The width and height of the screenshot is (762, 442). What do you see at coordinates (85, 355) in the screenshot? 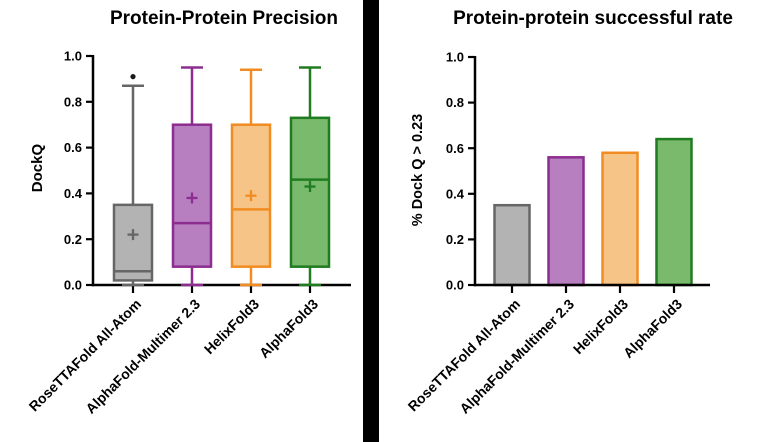
I see `x-category-label: RoseTTAFold All-Atom` at bounding box center [85, 355].